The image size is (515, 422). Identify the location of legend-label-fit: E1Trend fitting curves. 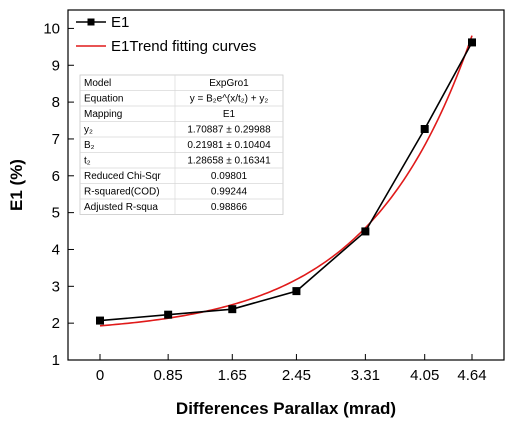
(183, 46).